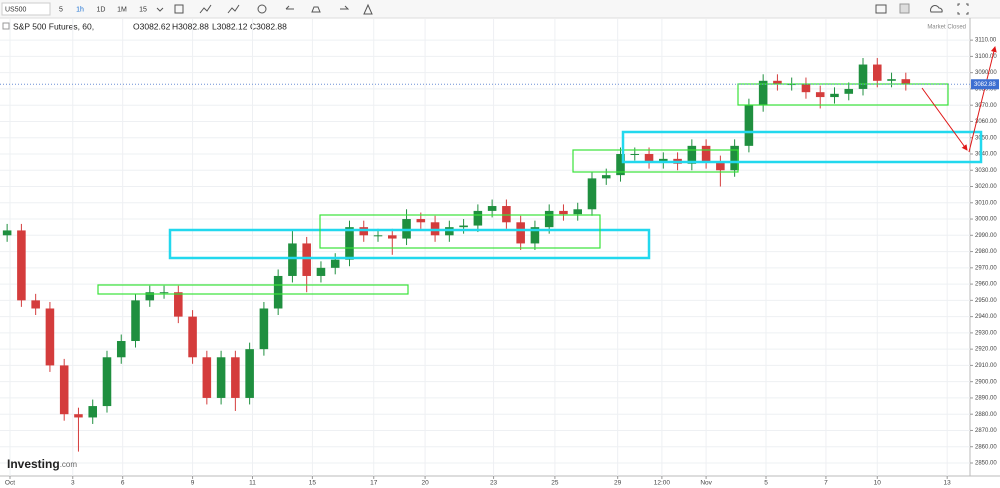 This screenshot has height=488, width=1000. I want to click on undo-icon, so click(289, 7).